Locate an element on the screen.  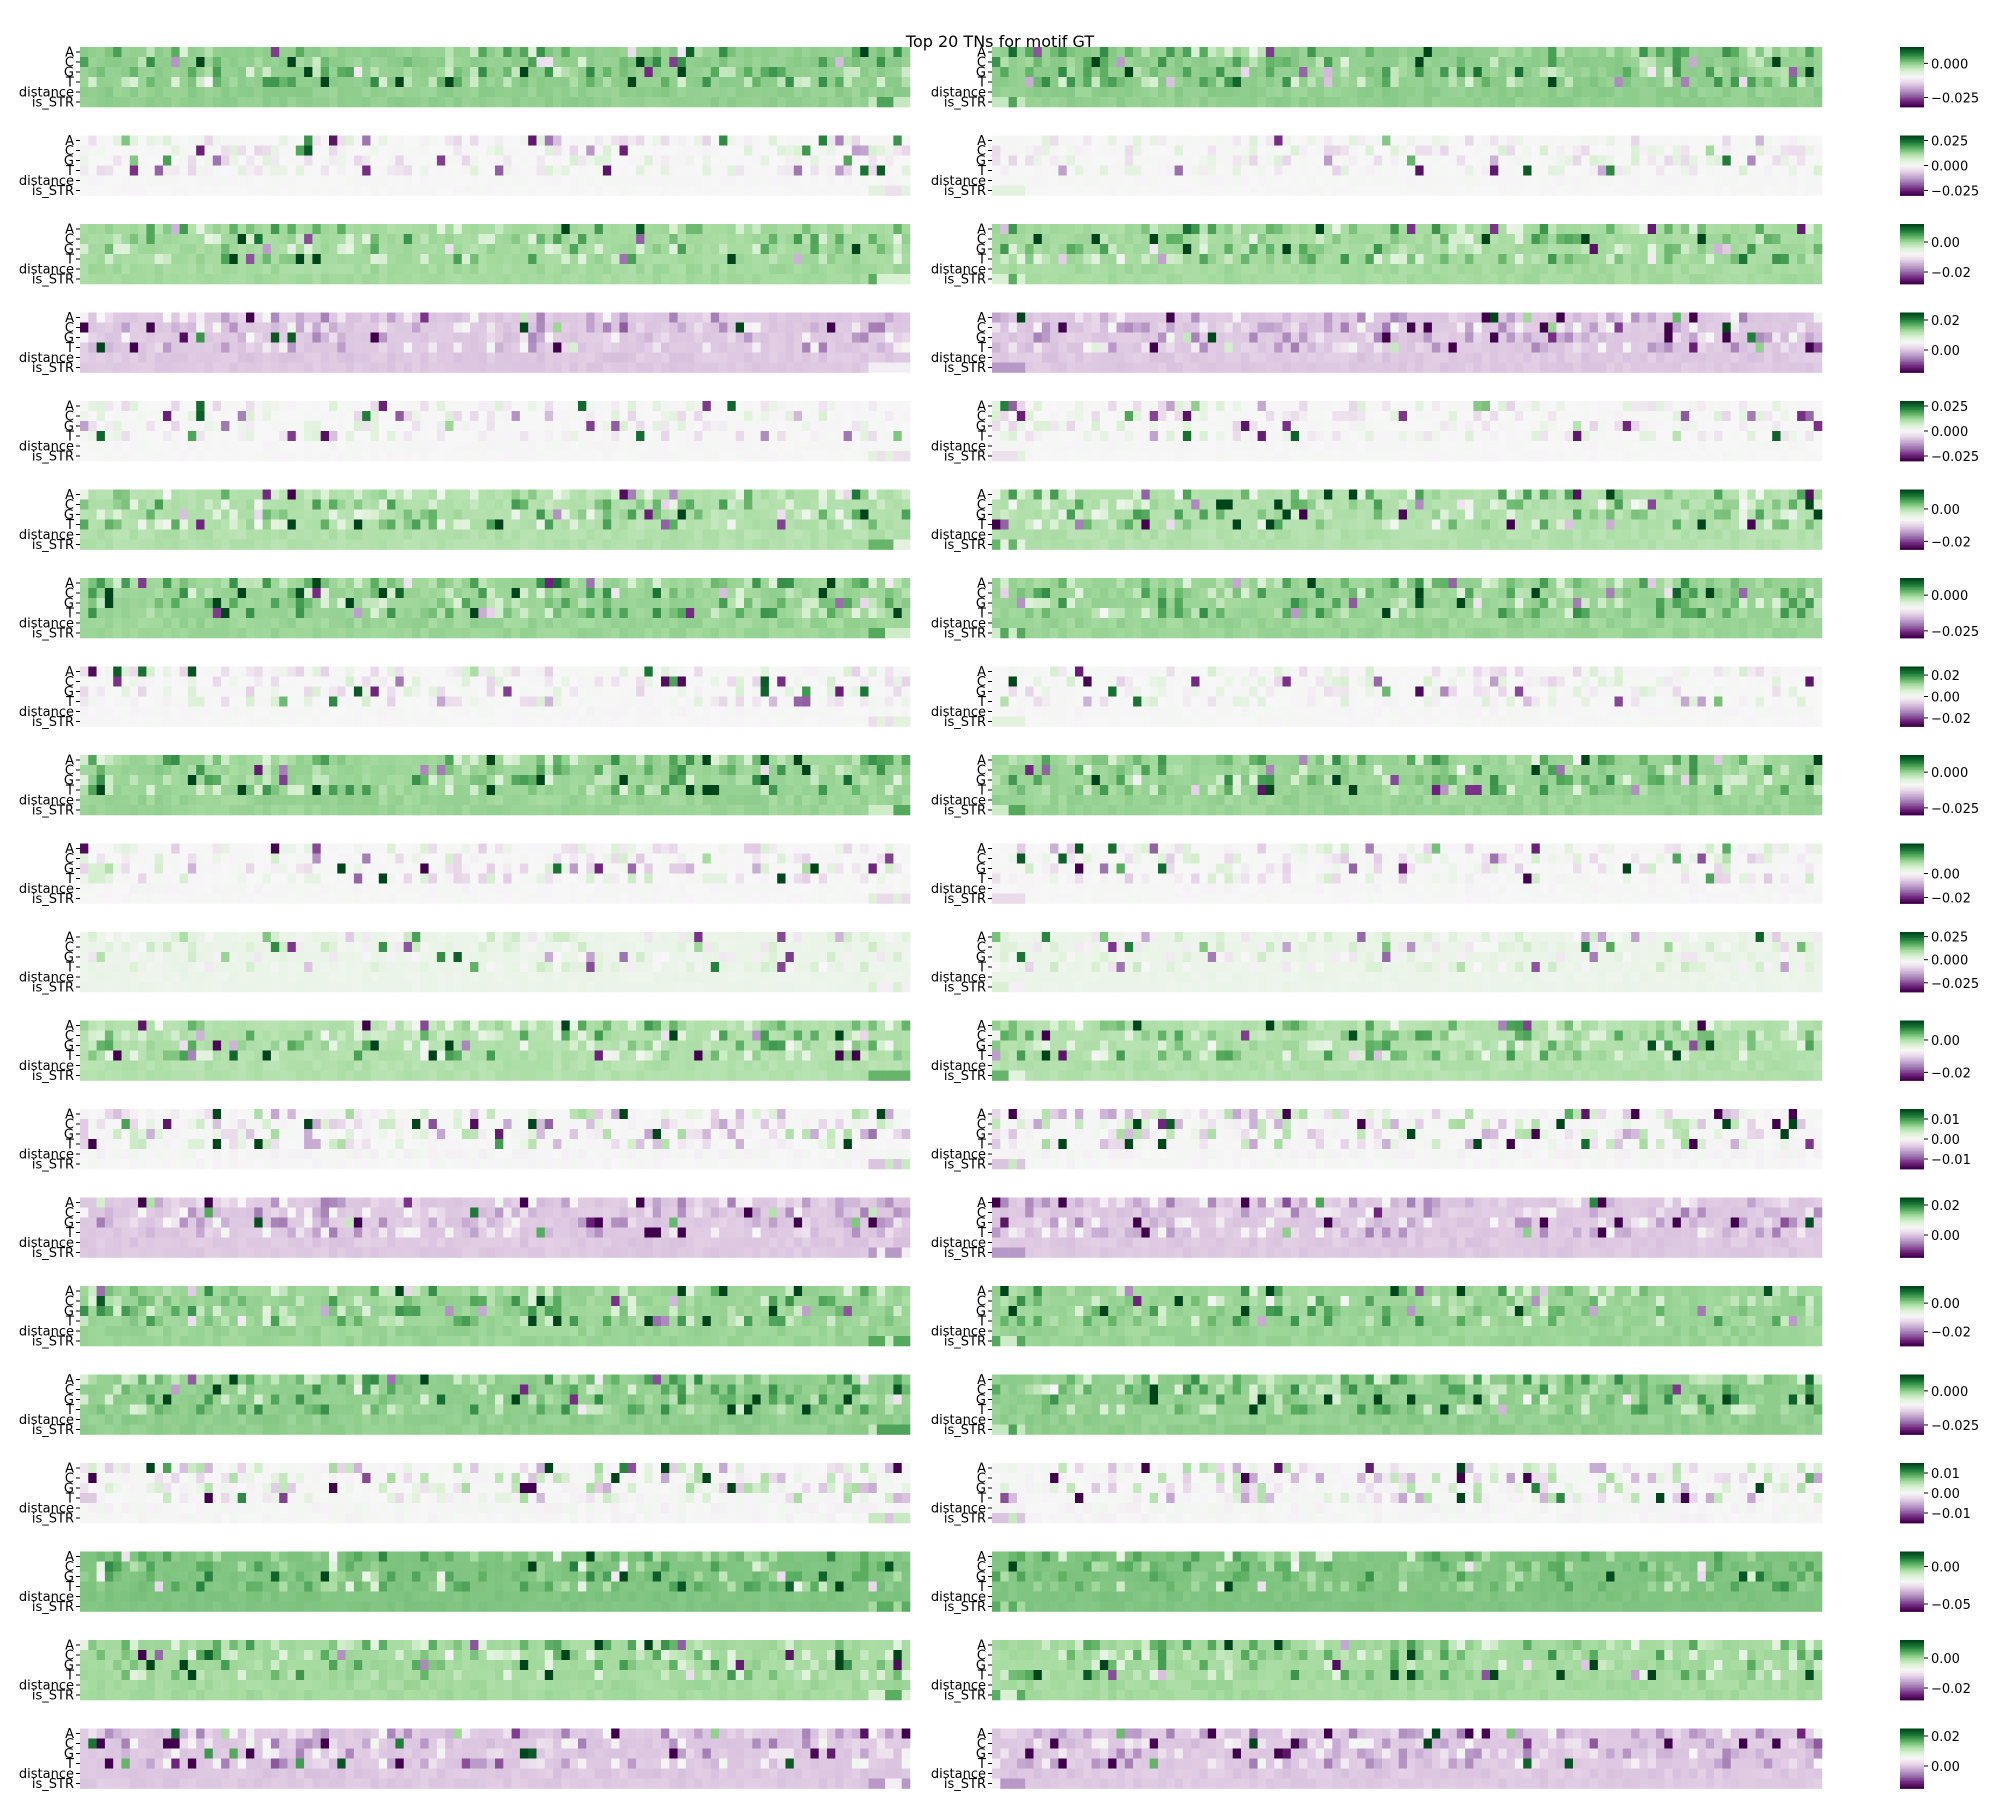
row-label: distance is located at coordinates (958, 270).